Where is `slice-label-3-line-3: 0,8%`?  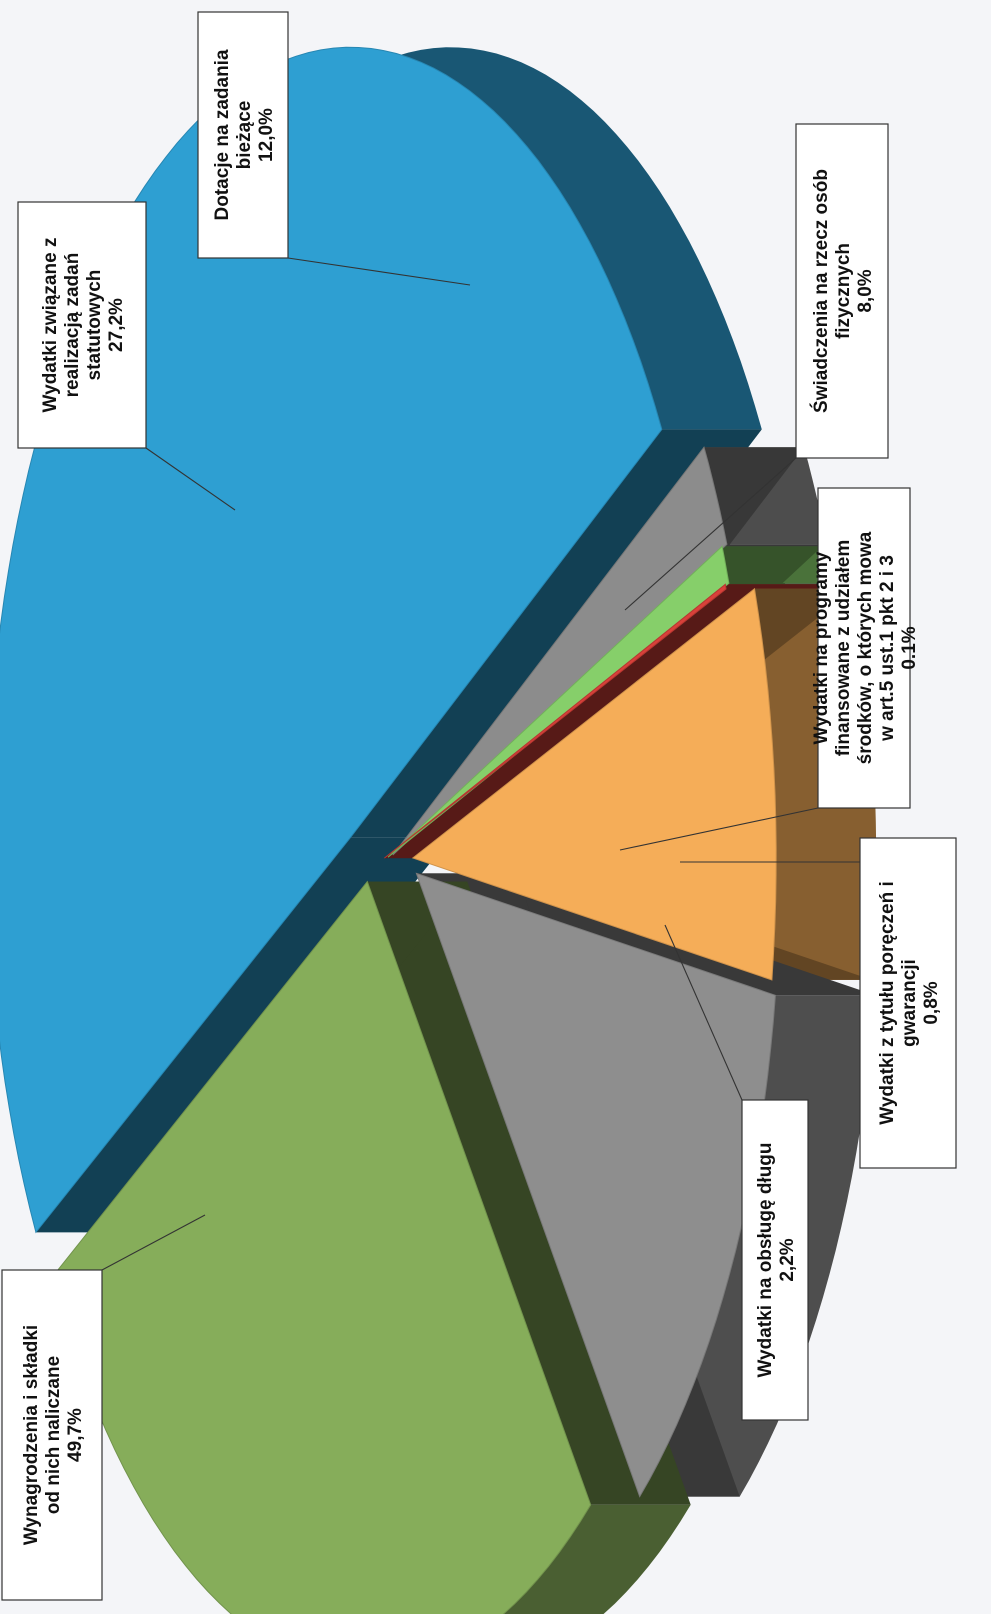 slice-label-3-line-3: 0,8% is located at coordinates (931, 1002).